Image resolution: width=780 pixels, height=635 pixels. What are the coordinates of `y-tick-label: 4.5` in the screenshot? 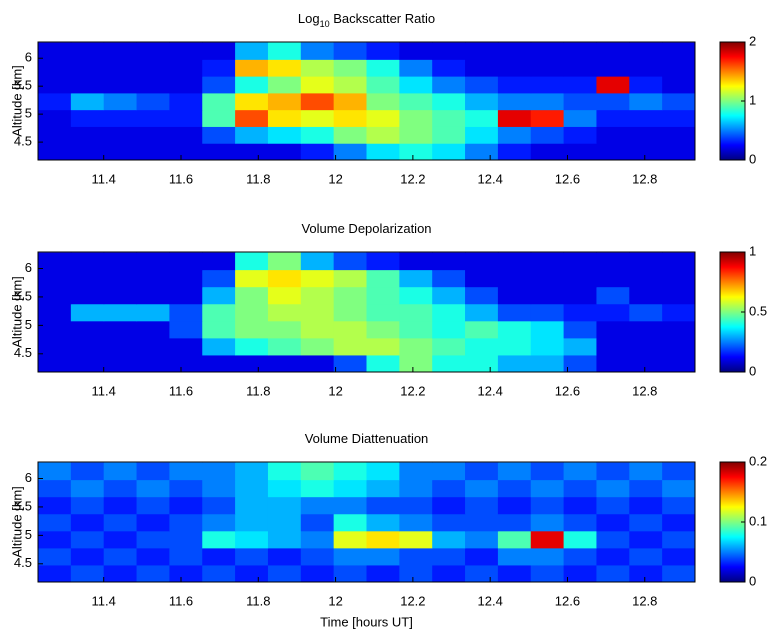 It's located at (23, 352).